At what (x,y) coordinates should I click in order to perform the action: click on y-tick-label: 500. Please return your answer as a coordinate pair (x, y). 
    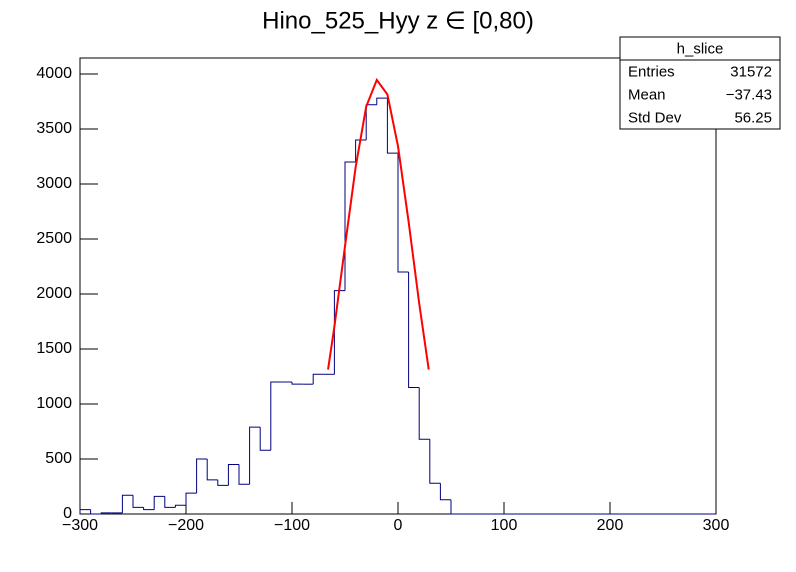
    Looking at the image, I should click on (58, 458).